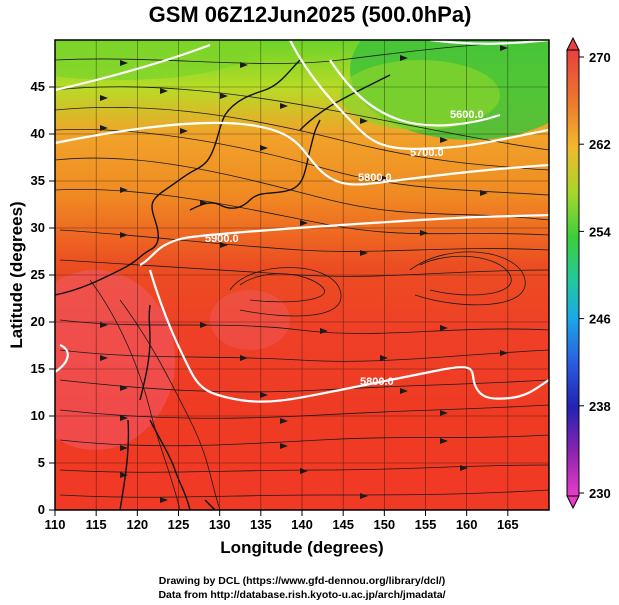 Image resolution: width=619 pixels, height=605 pixels. I want to click on colorbar-tick-label: 238, so click(600, 406).